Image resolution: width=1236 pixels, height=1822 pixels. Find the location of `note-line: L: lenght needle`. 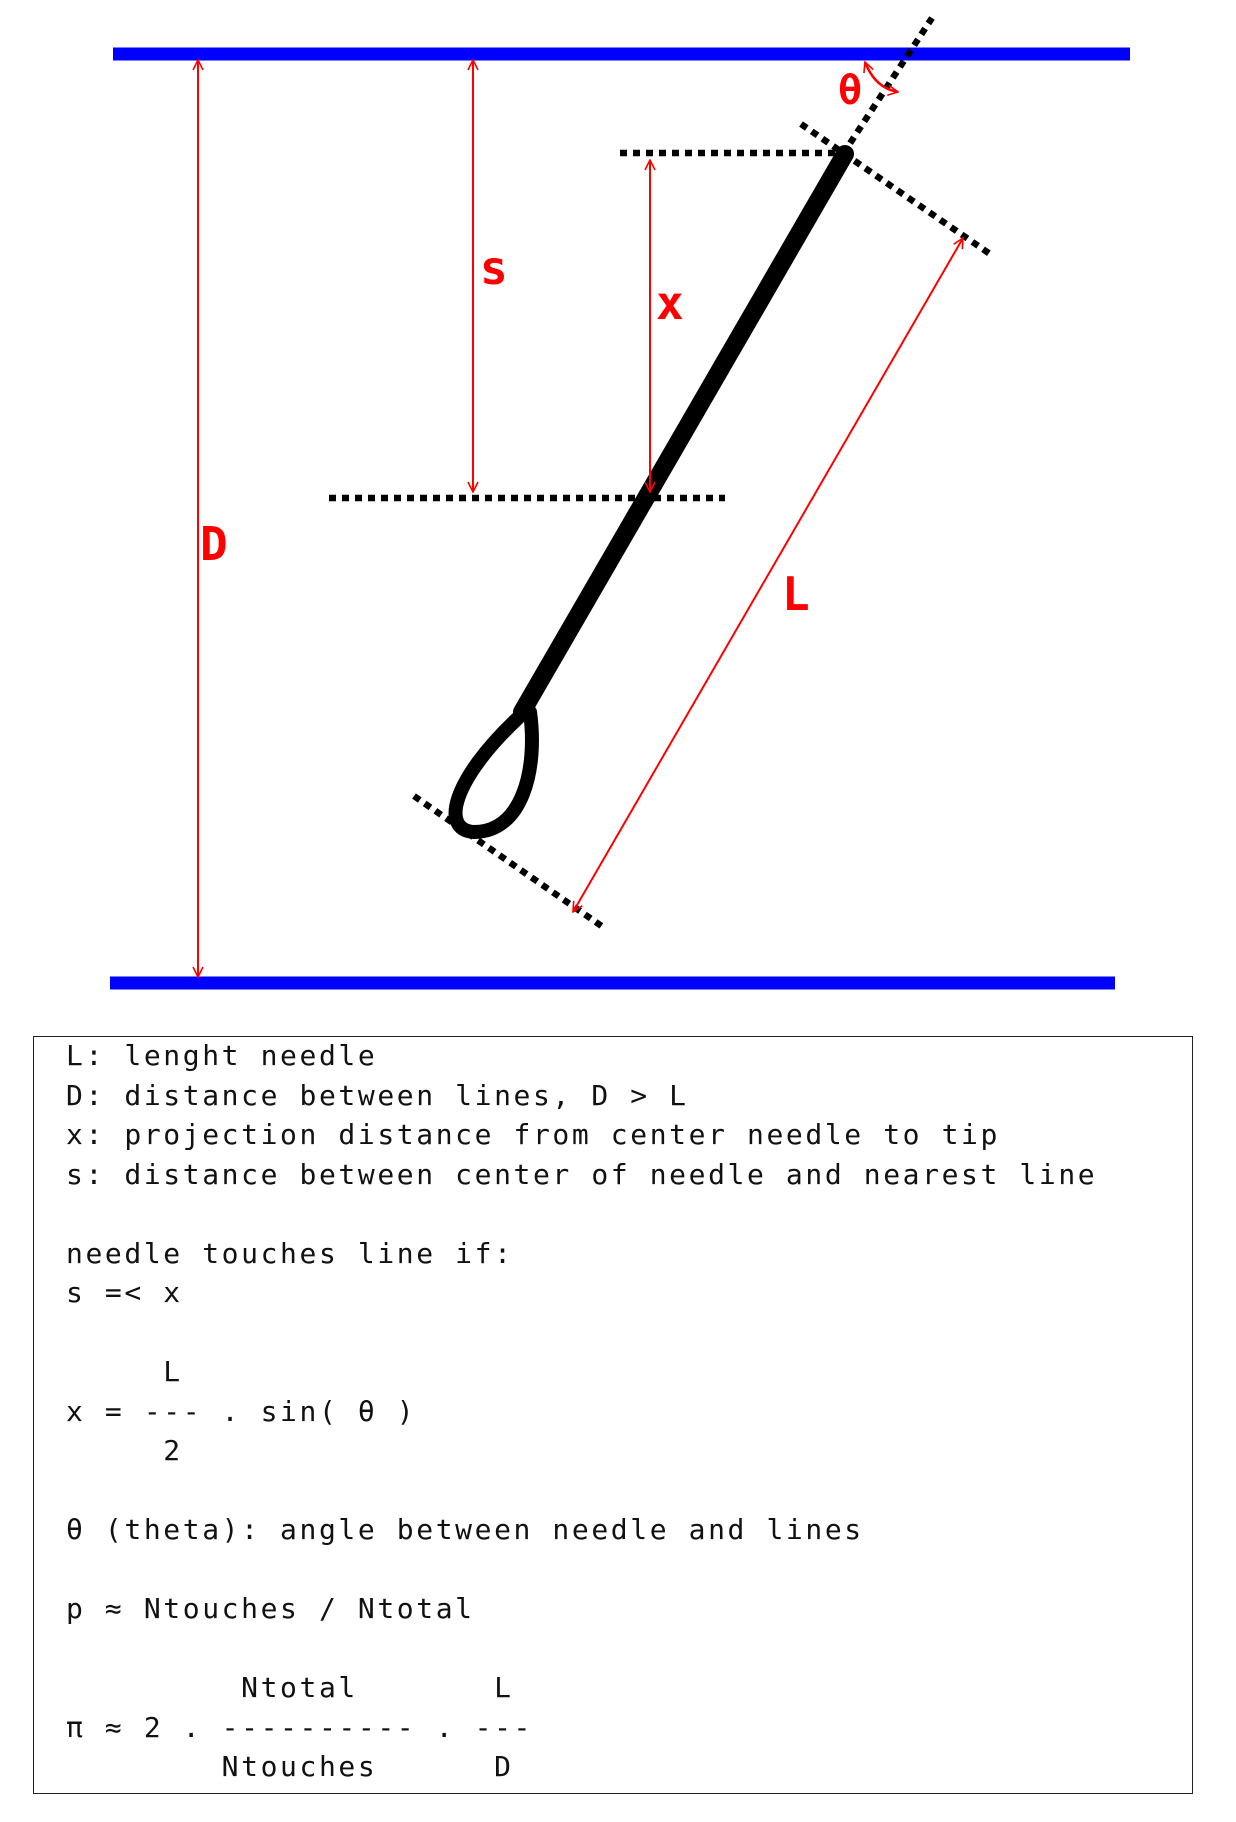

note-line: L: lenght needle is located at coordinates (222, 1055).